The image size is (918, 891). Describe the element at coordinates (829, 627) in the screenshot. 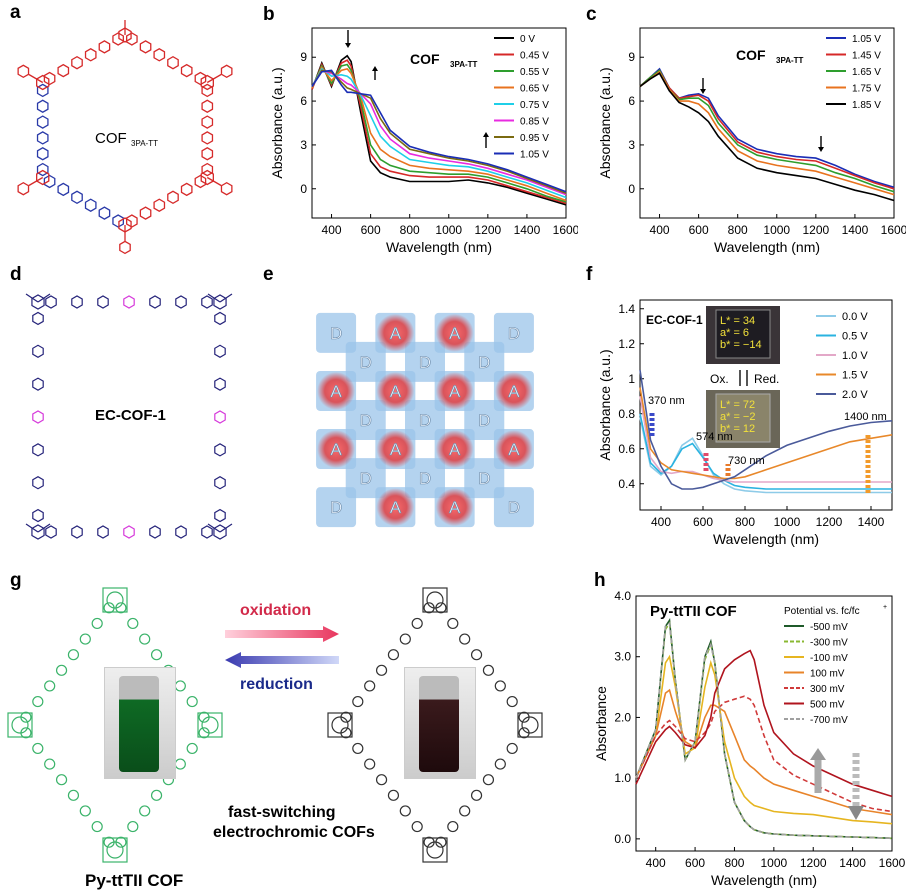

I see `legend-label: -500 mV` at that location.